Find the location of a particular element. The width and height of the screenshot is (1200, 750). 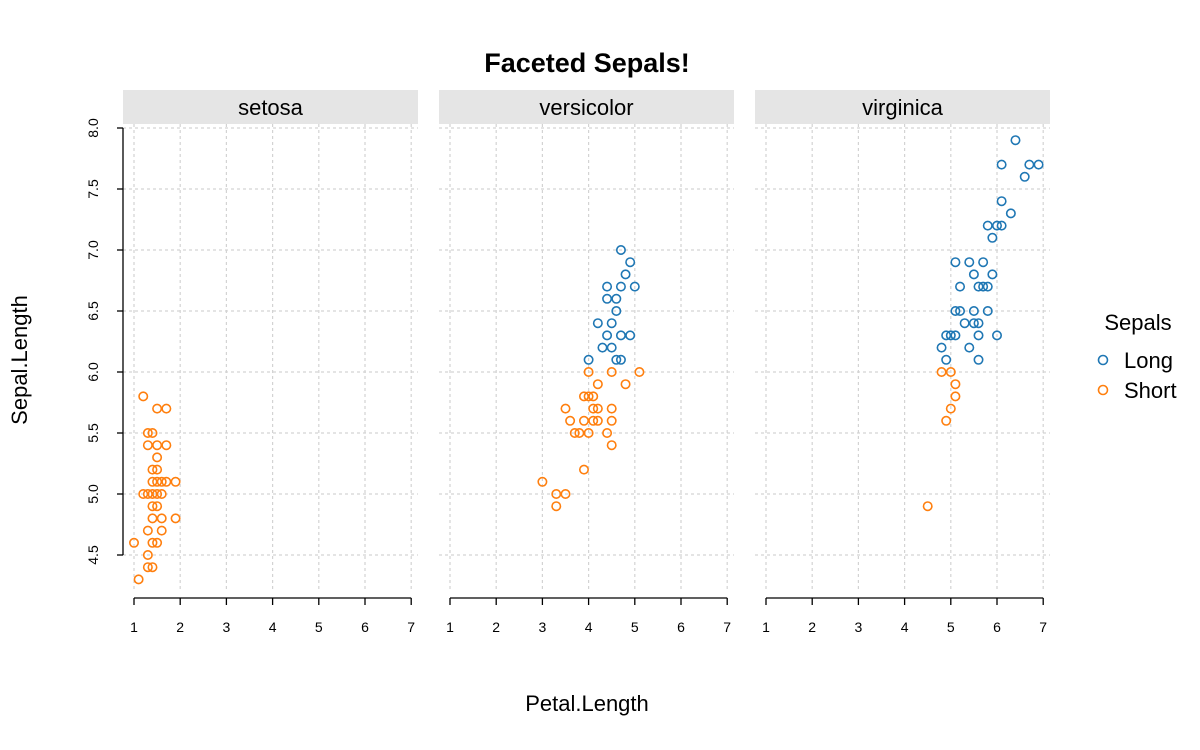

legend-marker-long is located at coordinates (1103, 360).